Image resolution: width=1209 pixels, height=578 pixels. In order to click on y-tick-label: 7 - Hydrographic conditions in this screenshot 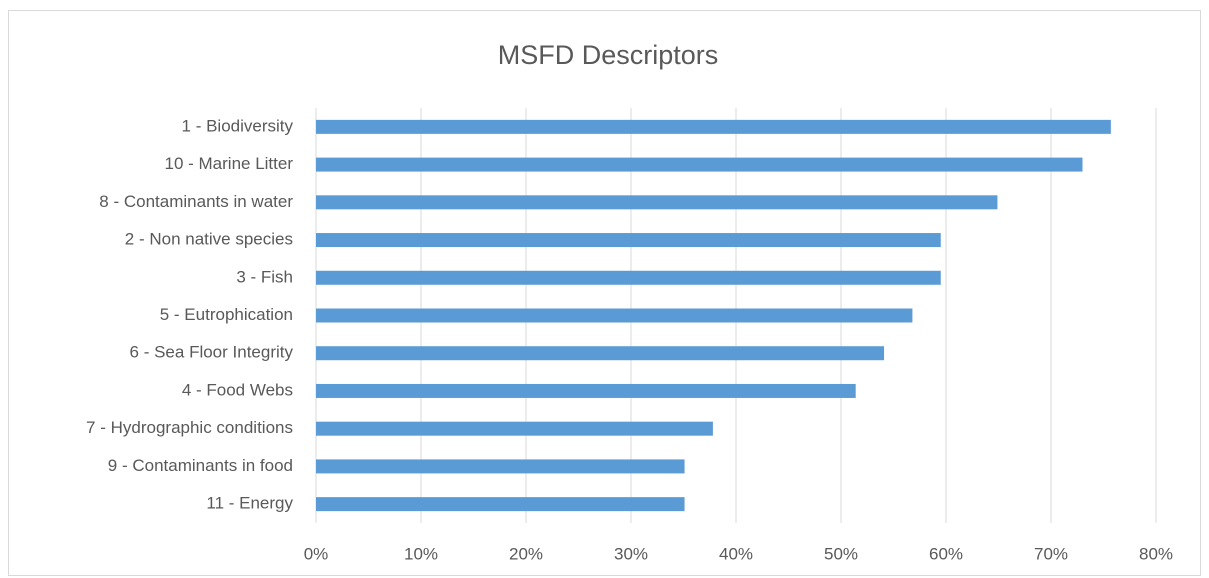, I will do `click(189, 427)`.